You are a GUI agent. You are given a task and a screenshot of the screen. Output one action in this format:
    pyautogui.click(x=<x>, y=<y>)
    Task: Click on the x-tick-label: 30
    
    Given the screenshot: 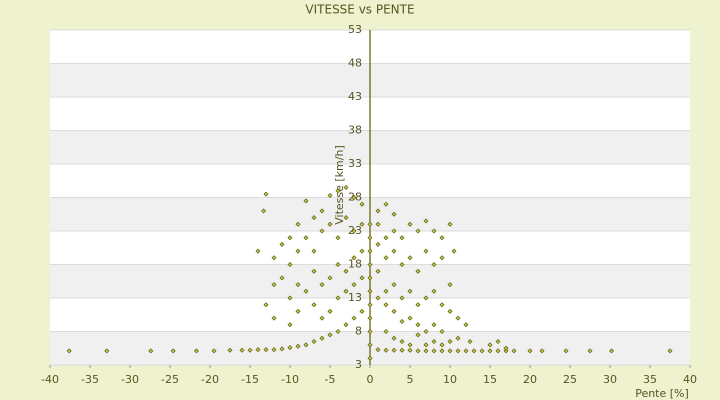 What is the action you would take?
    pyautogui.click(x=610, y=379)
    